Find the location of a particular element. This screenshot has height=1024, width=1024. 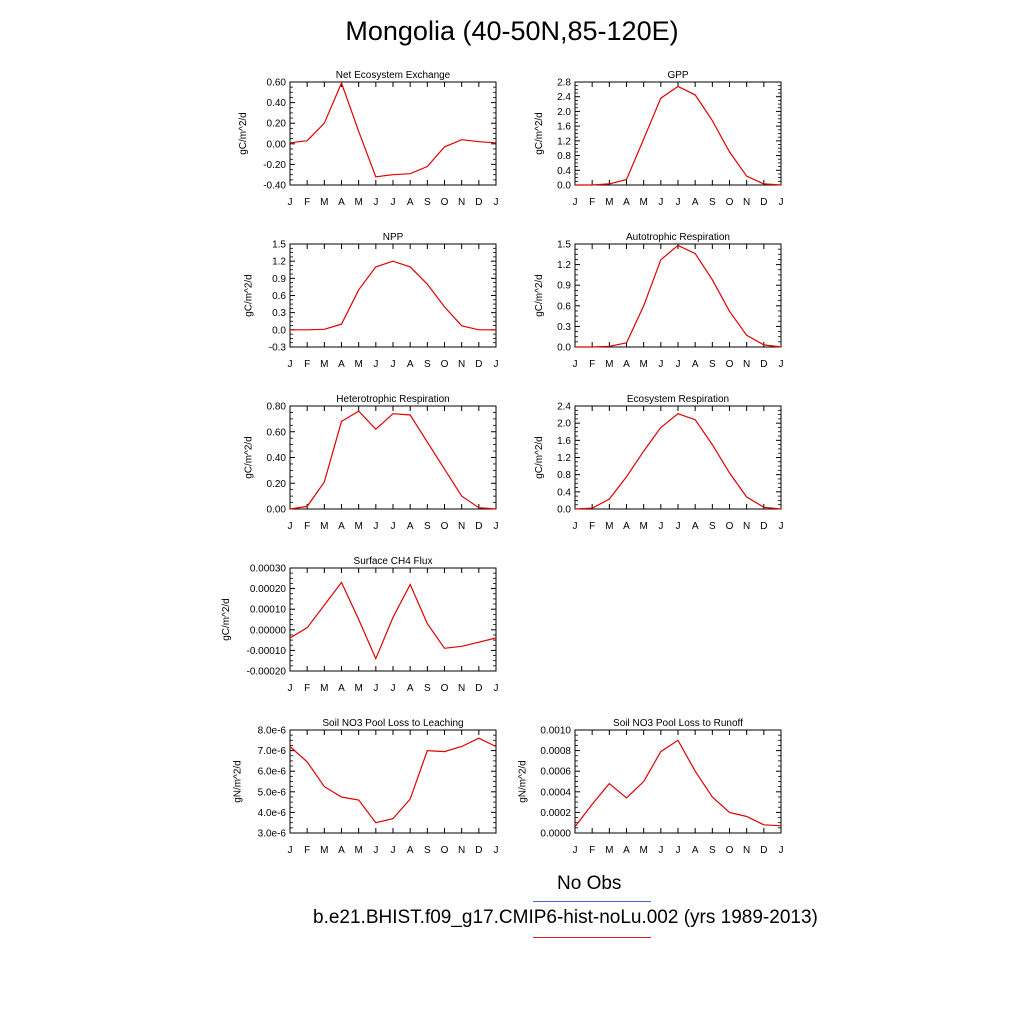

y-tick-label: 0.0002 is located at coordinates (555, 813).